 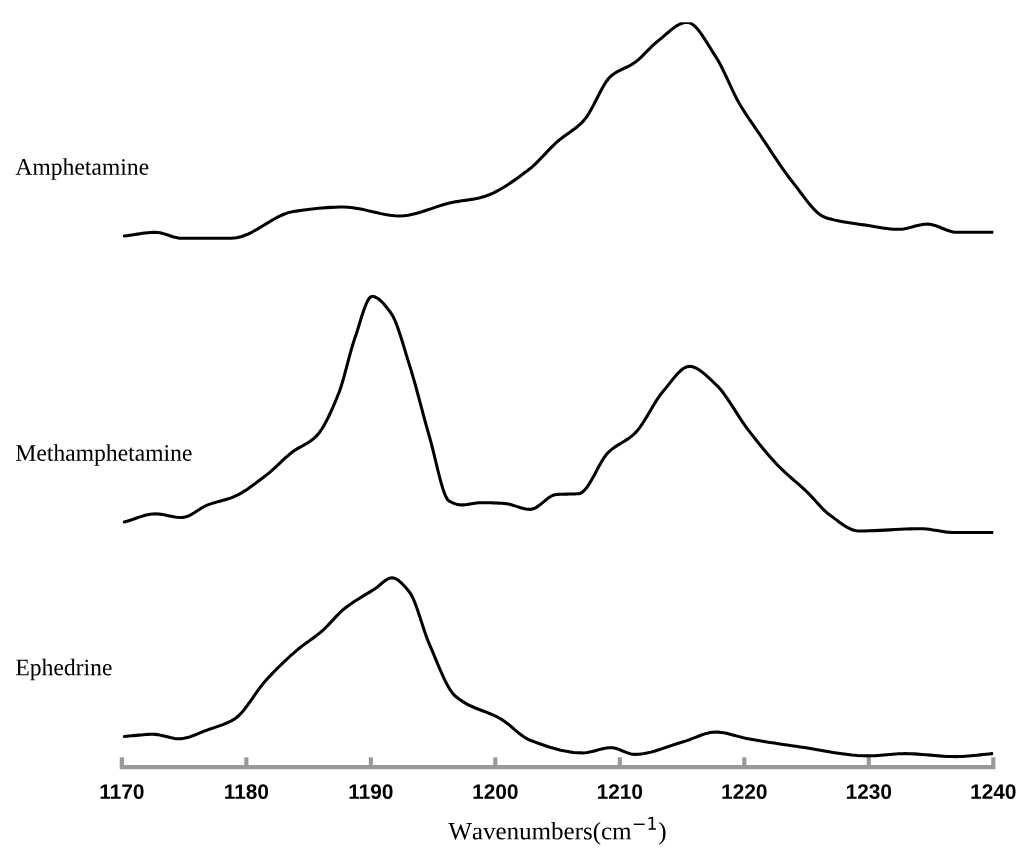 I want to click on x-axis-title: Wavenumbers(cm$^{−1}$), so click(x=557, y=831).